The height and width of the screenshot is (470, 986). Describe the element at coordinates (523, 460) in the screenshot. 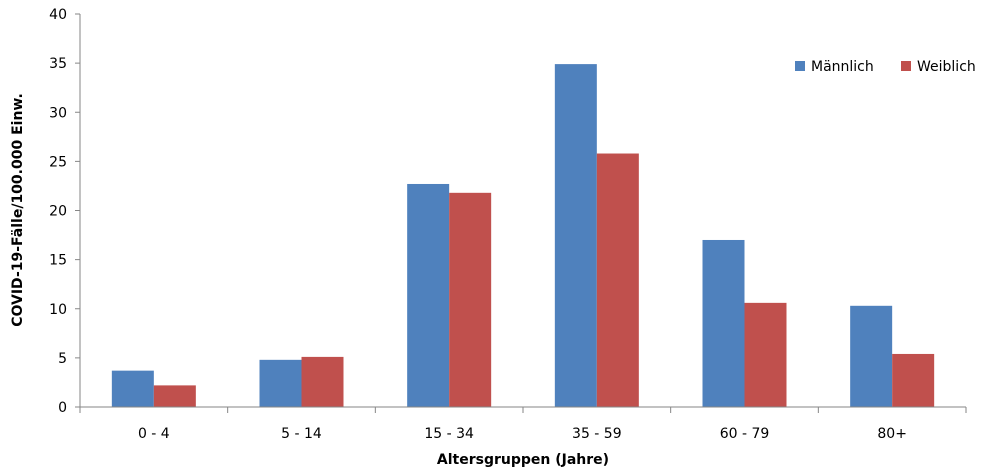

I see `x-axis-title: Altersgruppen (Jahre)` at that location.